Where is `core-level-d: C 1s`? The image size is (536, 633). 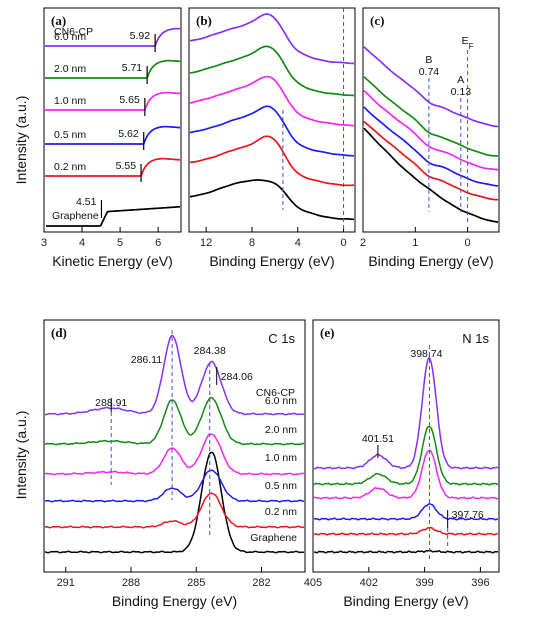 core-level-d: C 1s is located at coordinates (281, 338).